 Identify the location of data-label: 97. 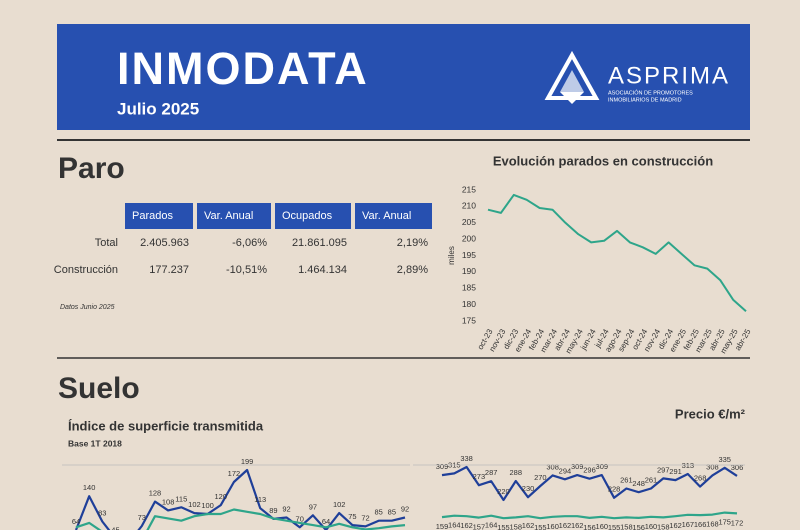
(313, 506).